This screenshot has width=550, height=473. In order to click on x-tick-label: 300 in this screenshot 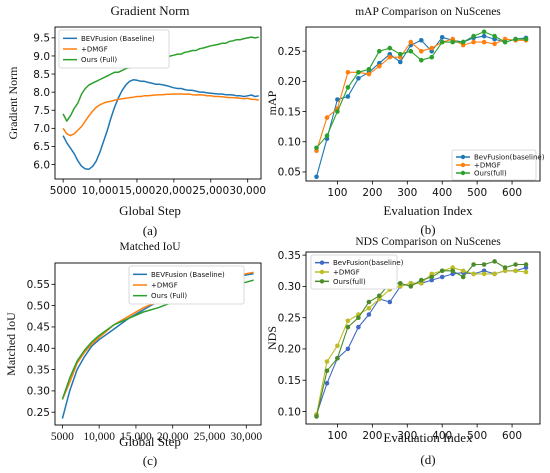, I will do `click(407, 436)`.